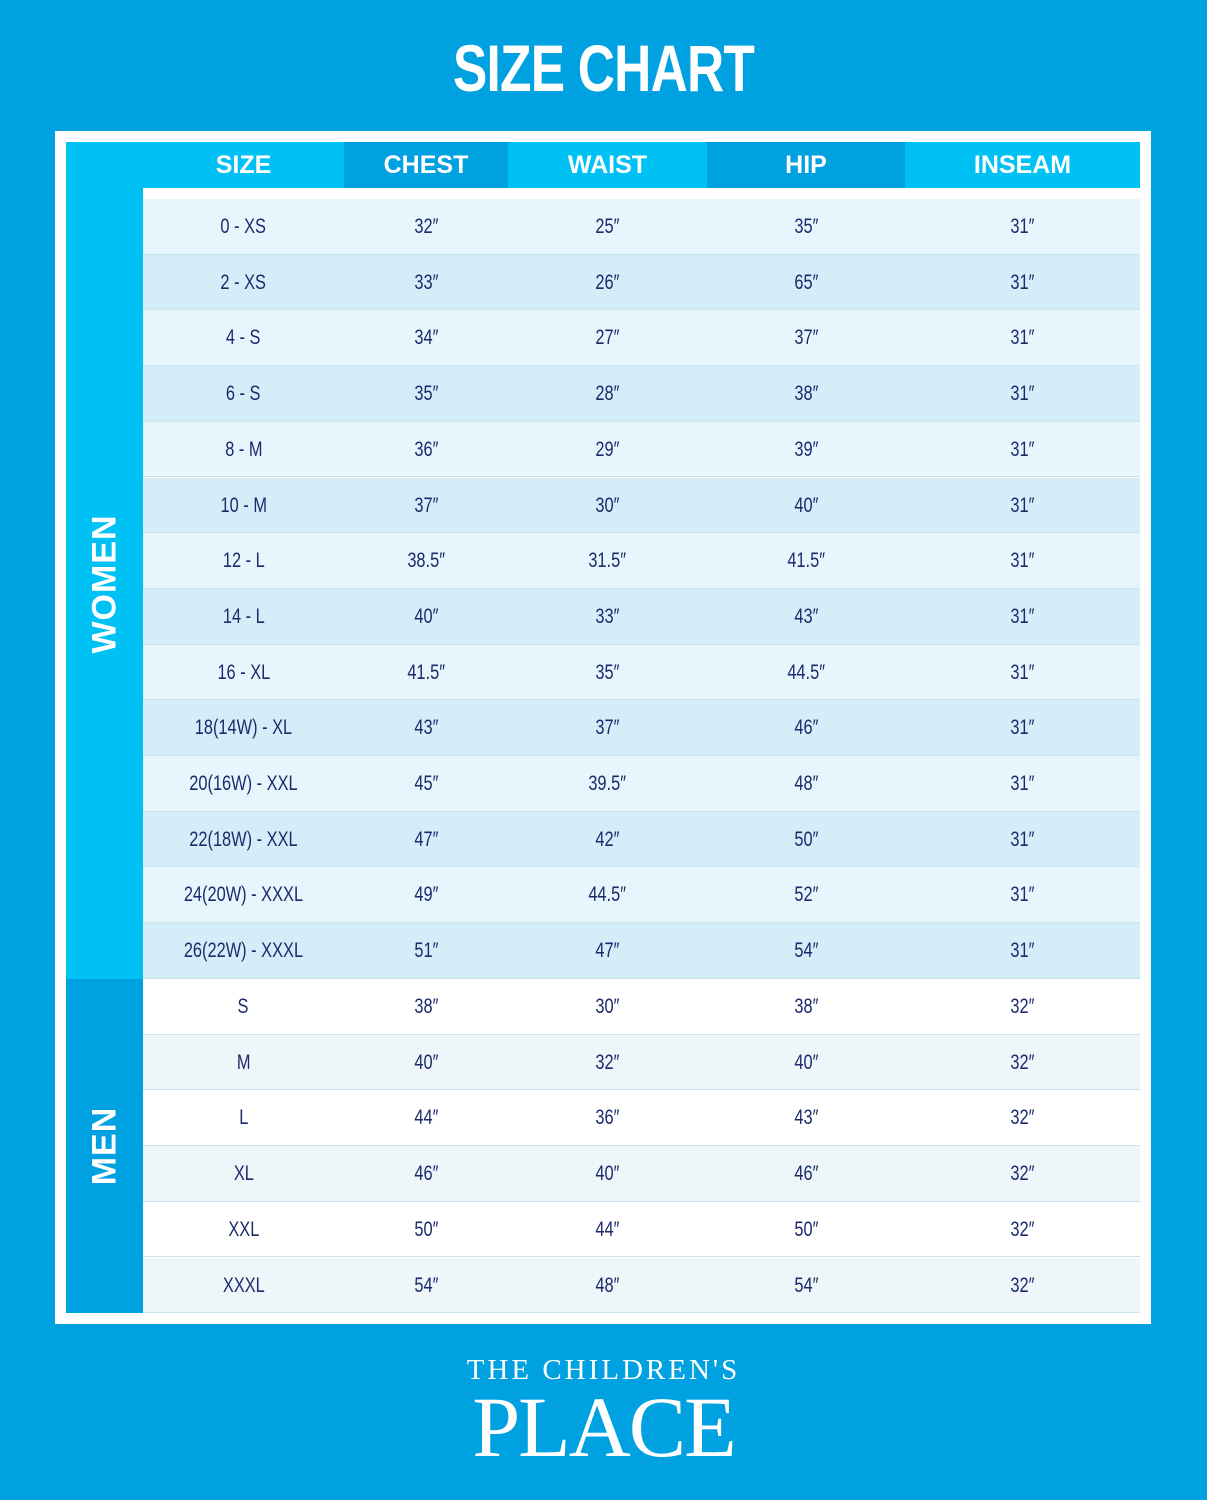 Image resolution: width=1207 pixels, height=1500 pixels. I want to click on cell-hip: 35″, so click(806, 226).